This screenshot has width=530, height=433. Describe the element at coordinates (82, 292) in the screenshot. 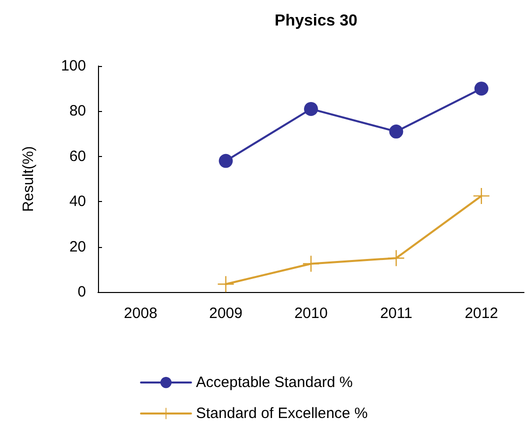

I see `y-tick-label: 0` at that location.